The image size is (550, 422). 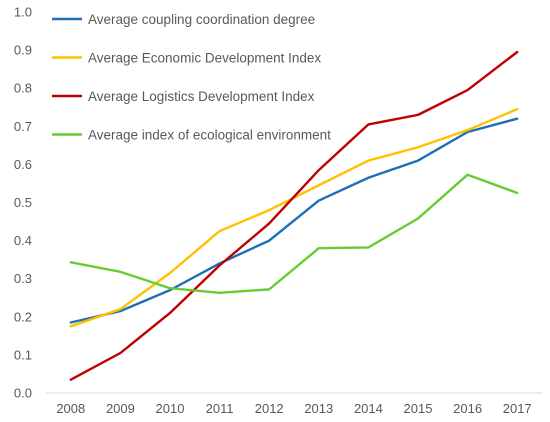 I want to click on y-tick-label: 0.8, so click(x=23, y=88).